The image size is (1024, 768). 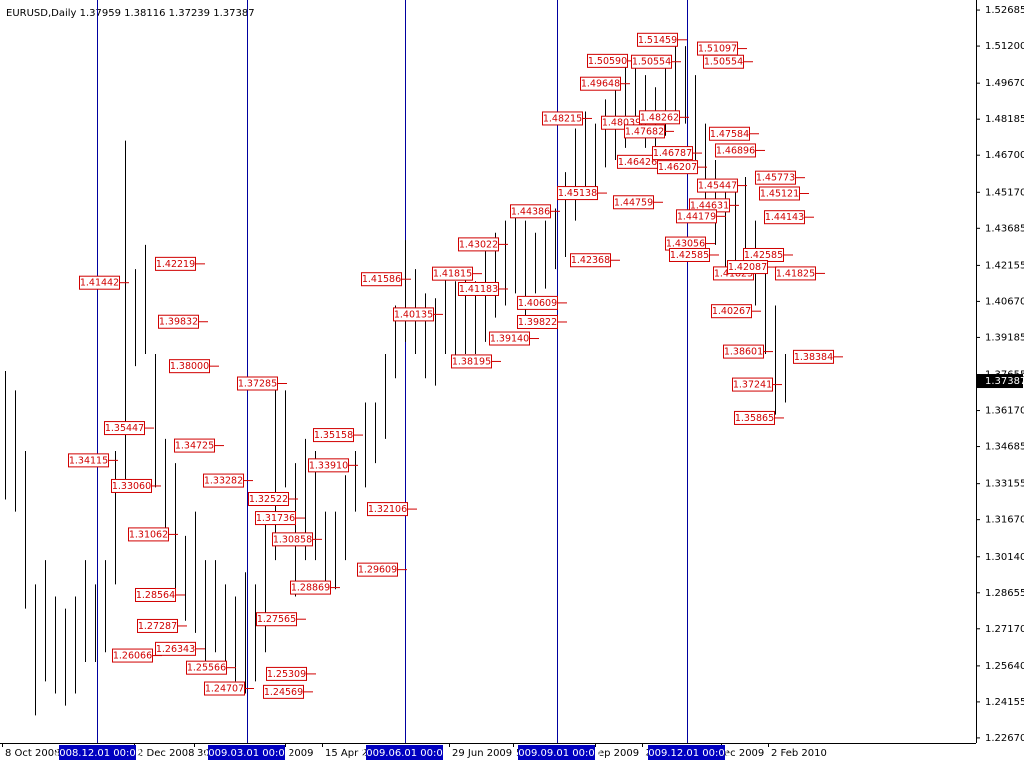 I want to click on separator-label: 2009.12.01 00:00, so click(x=686, y=753).